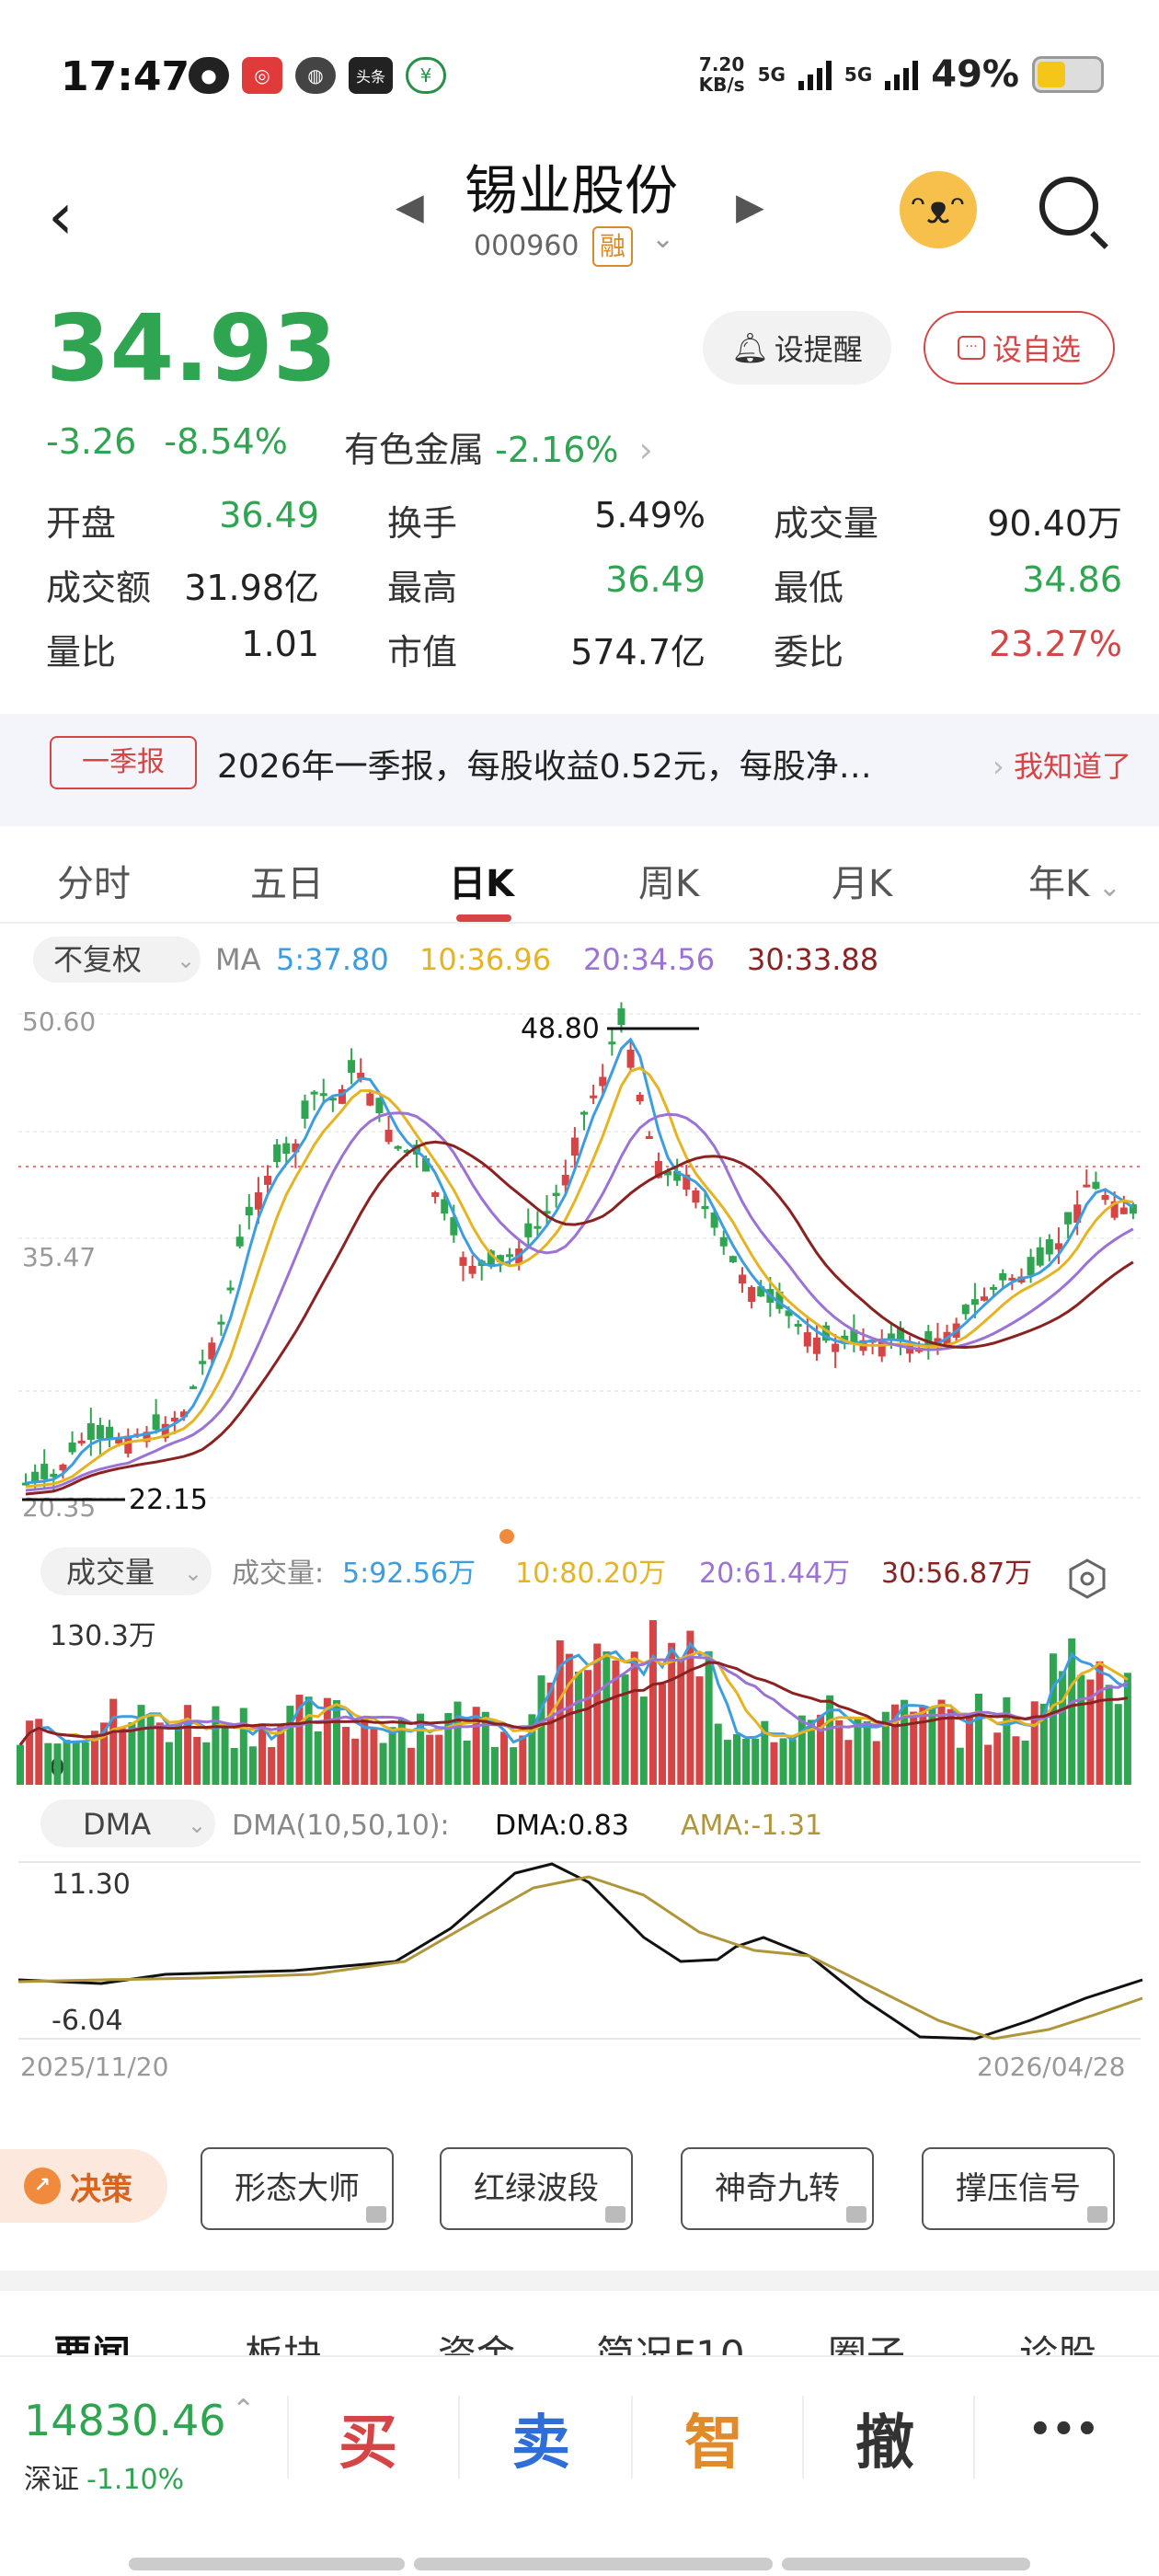 Image resolution: width=1159 pixels, height=2576 pixels. I want to click on adjust-label: 不复权, so click(97, 959).